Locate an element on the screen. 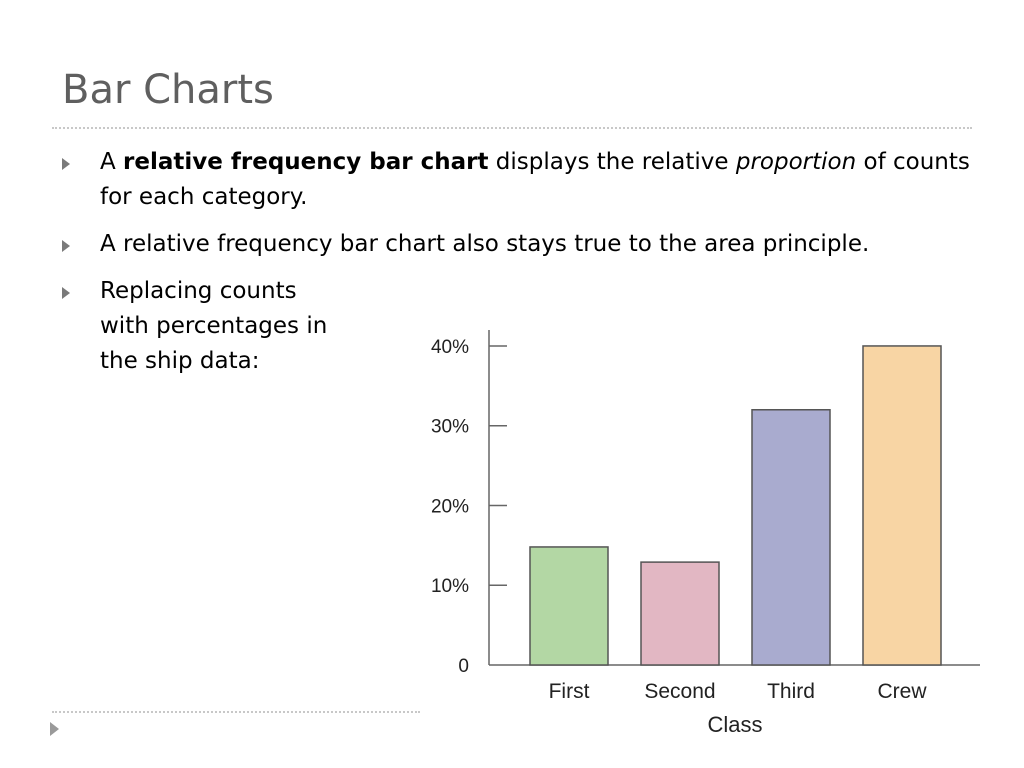  x-category-label: Crew is located at coordinates (902, 691).